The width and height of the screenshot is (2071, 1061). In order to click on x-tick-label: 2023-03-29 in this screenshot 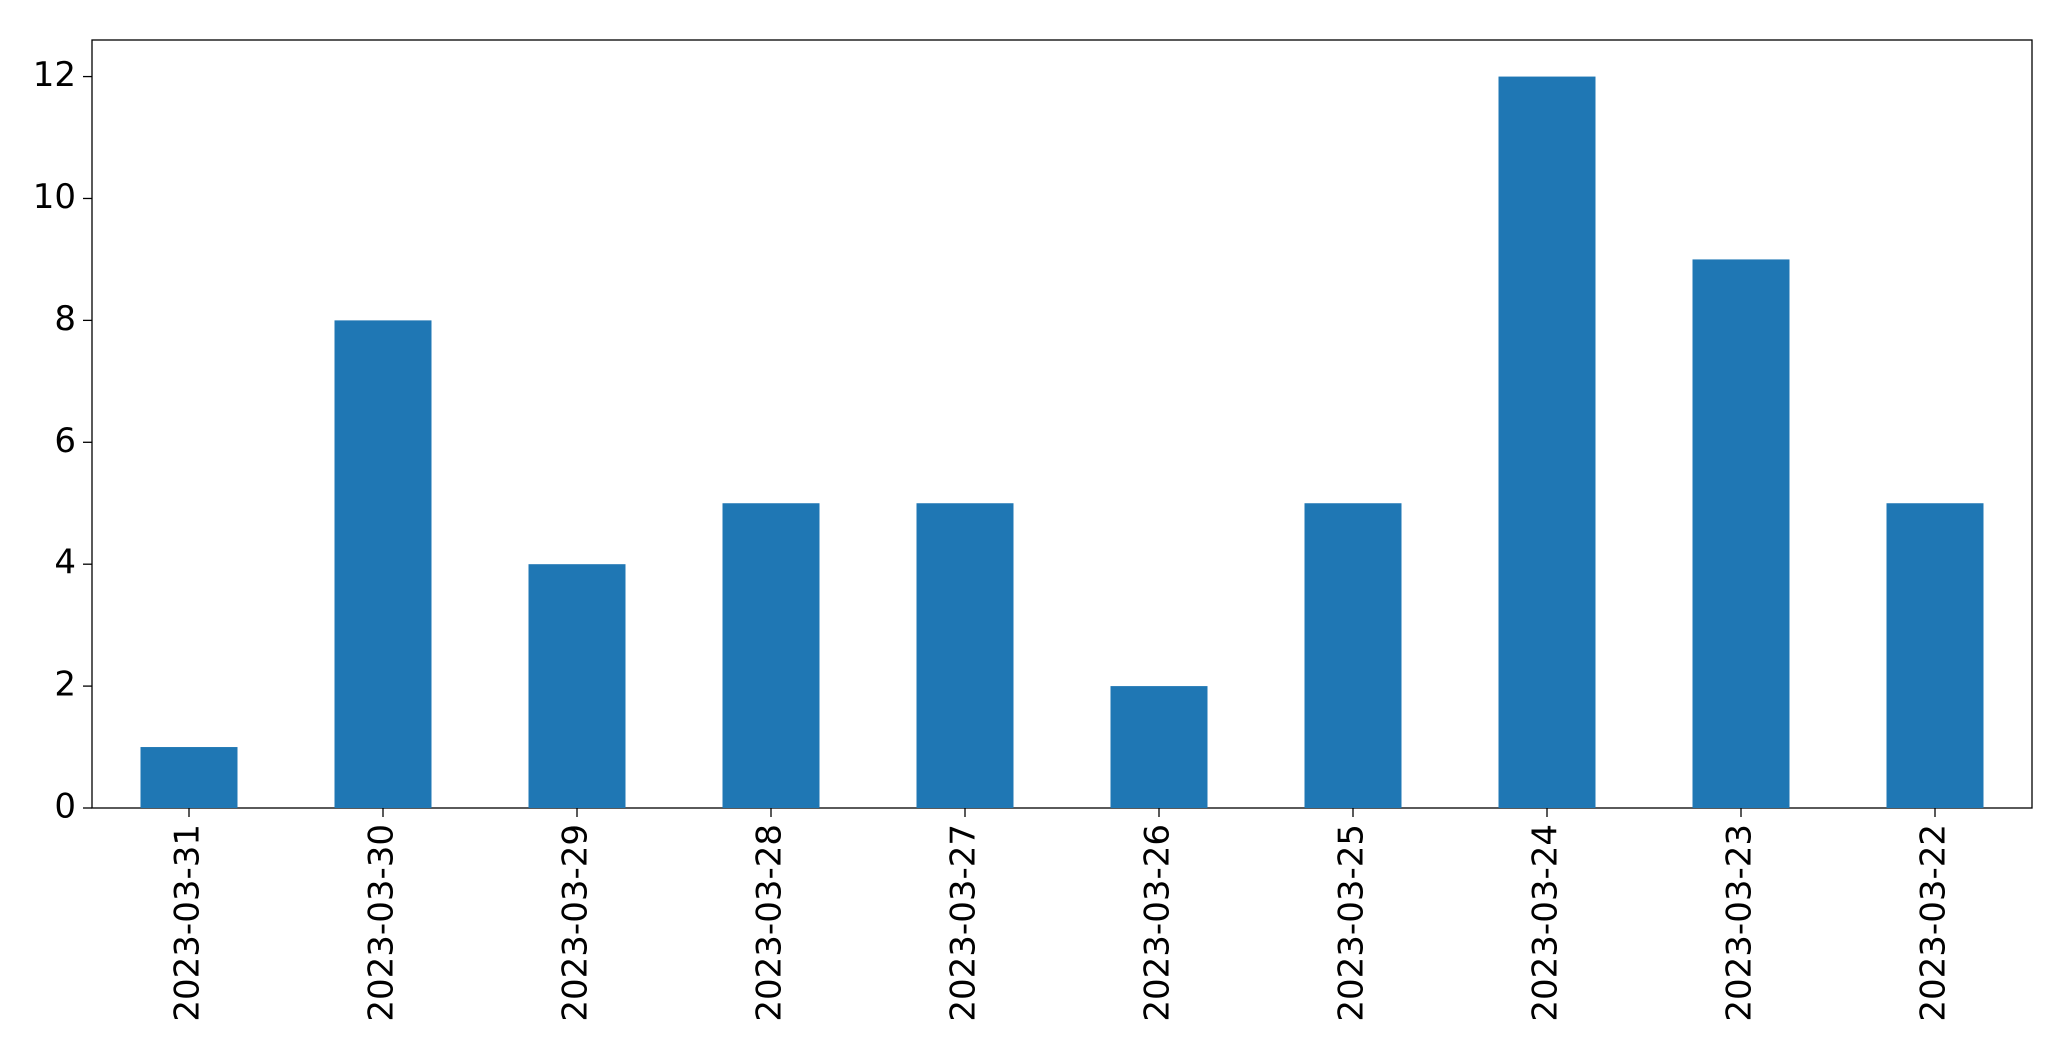, I will do `click(576, 923)`.